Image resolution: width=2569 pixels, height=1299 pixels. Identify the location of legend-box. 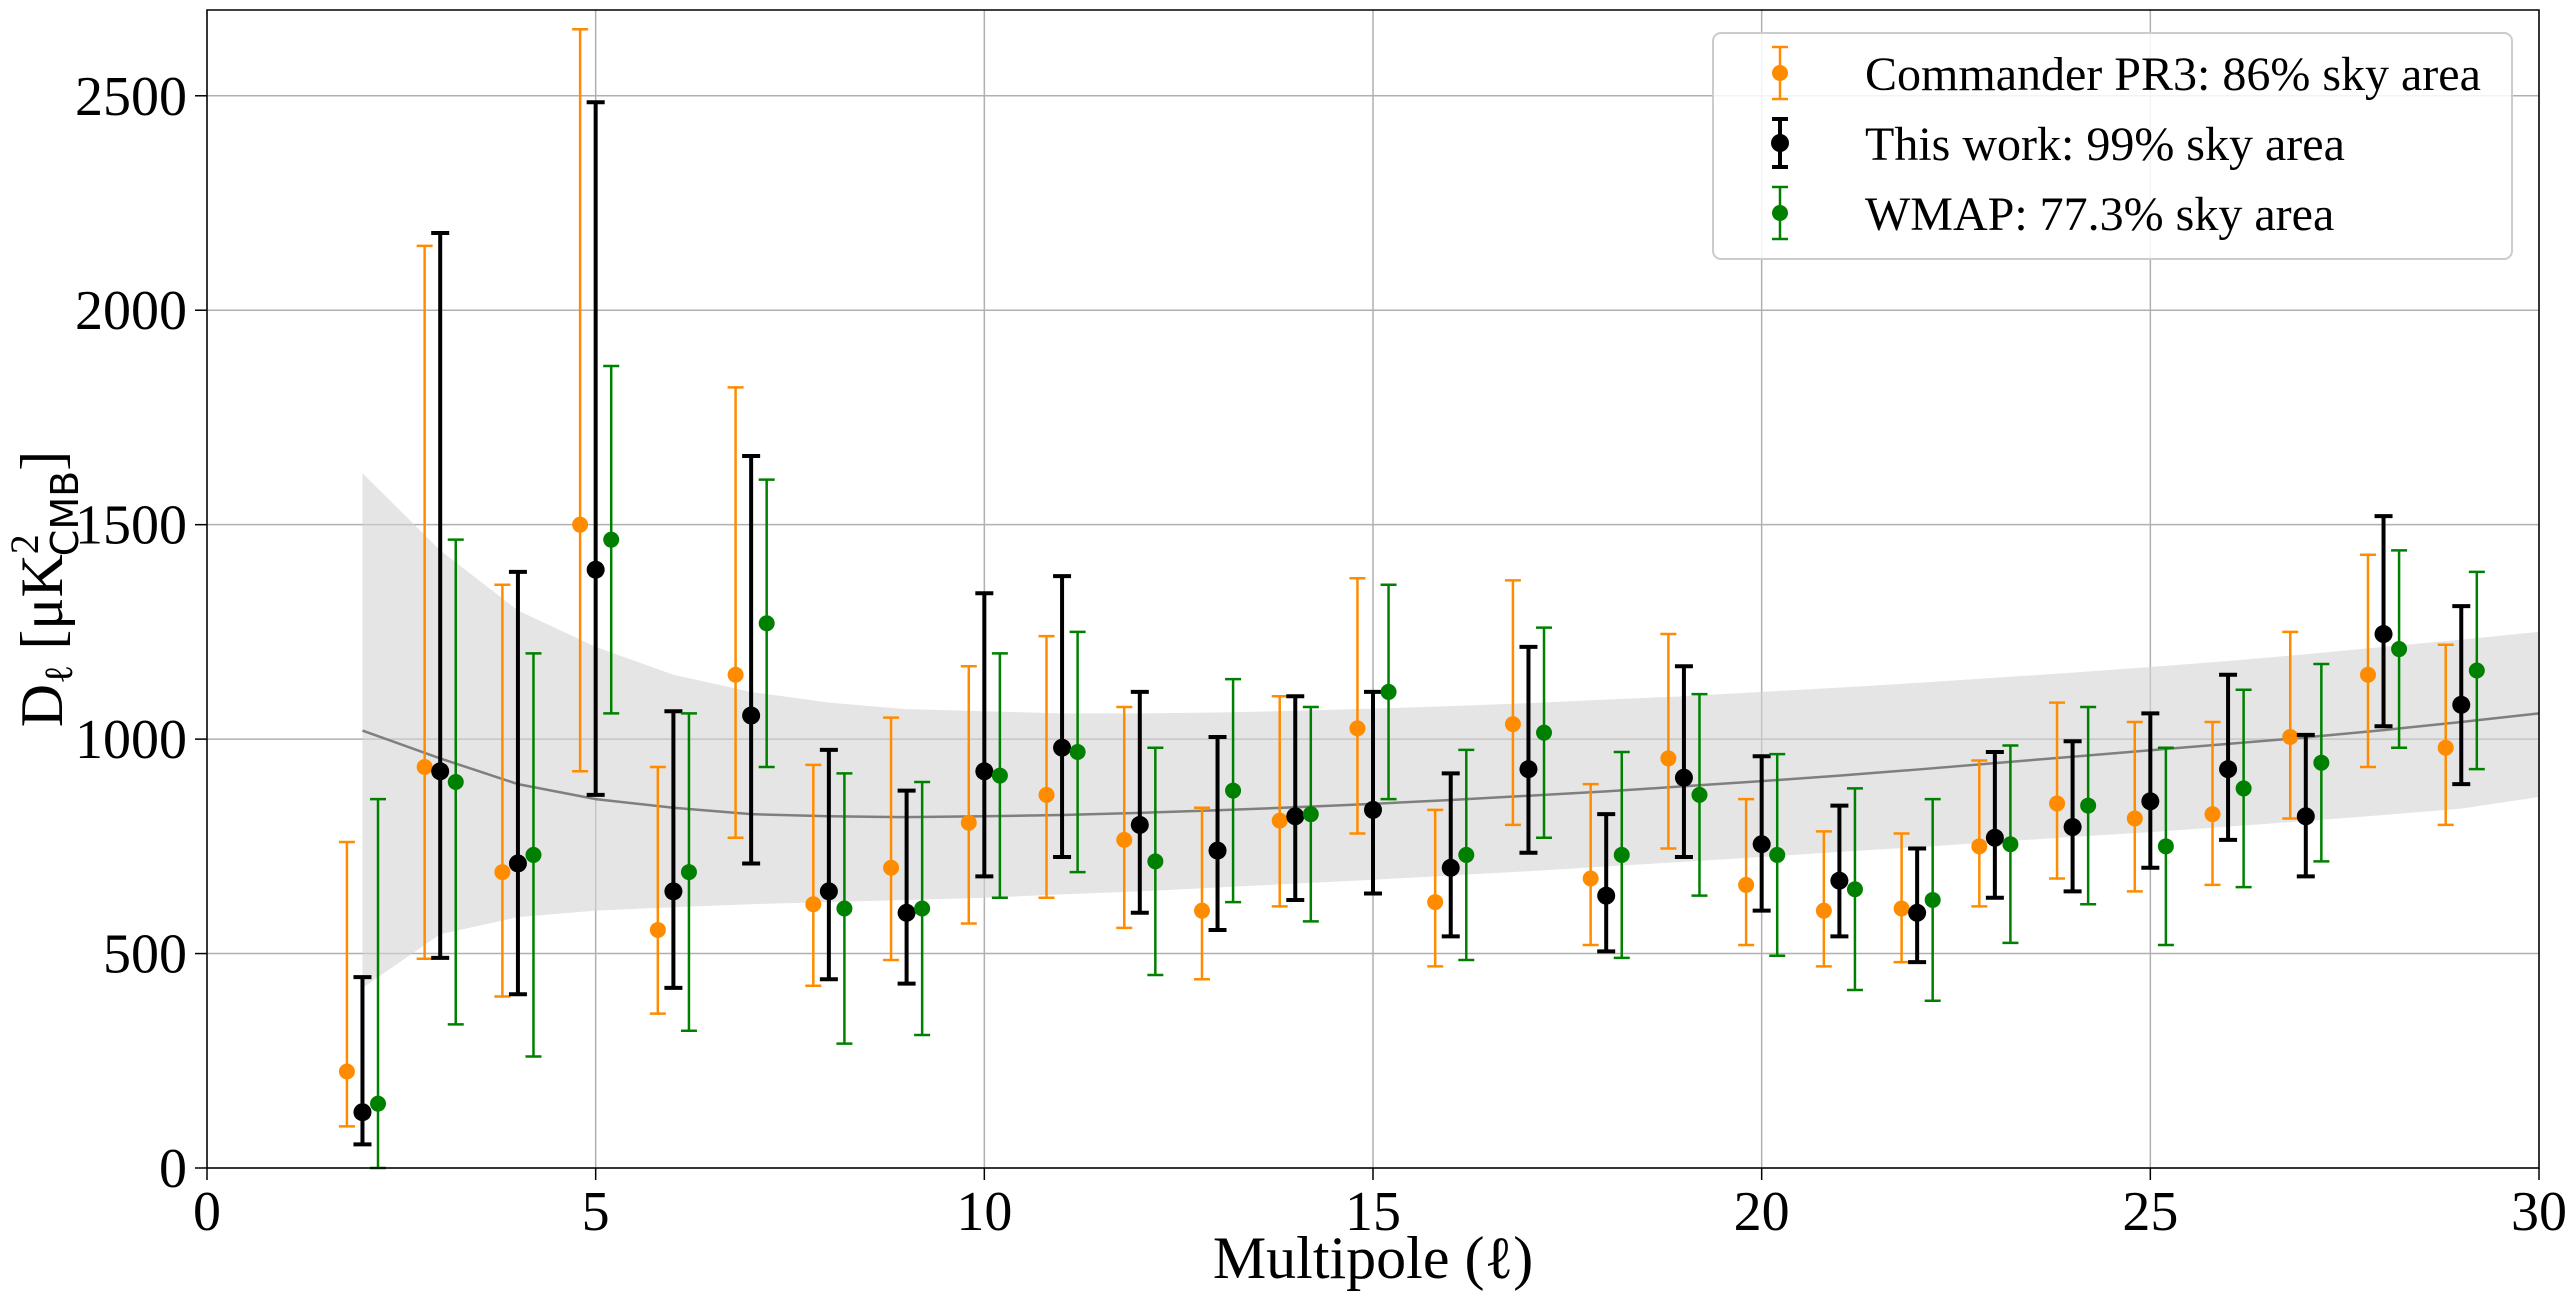
(2112, 146).